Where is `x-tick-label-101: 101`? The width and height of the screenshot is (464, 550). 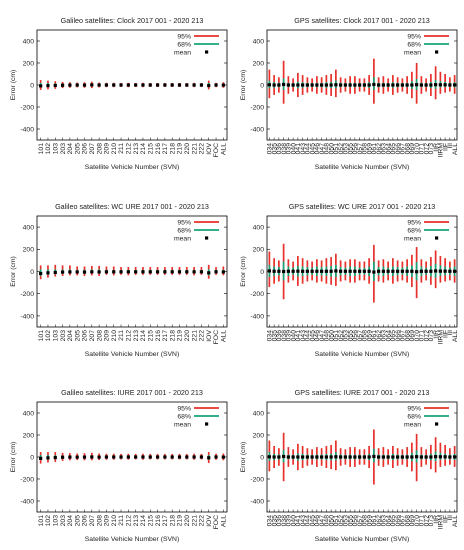
x-tick-label-101: 101 is located at coordinates (41, 149).